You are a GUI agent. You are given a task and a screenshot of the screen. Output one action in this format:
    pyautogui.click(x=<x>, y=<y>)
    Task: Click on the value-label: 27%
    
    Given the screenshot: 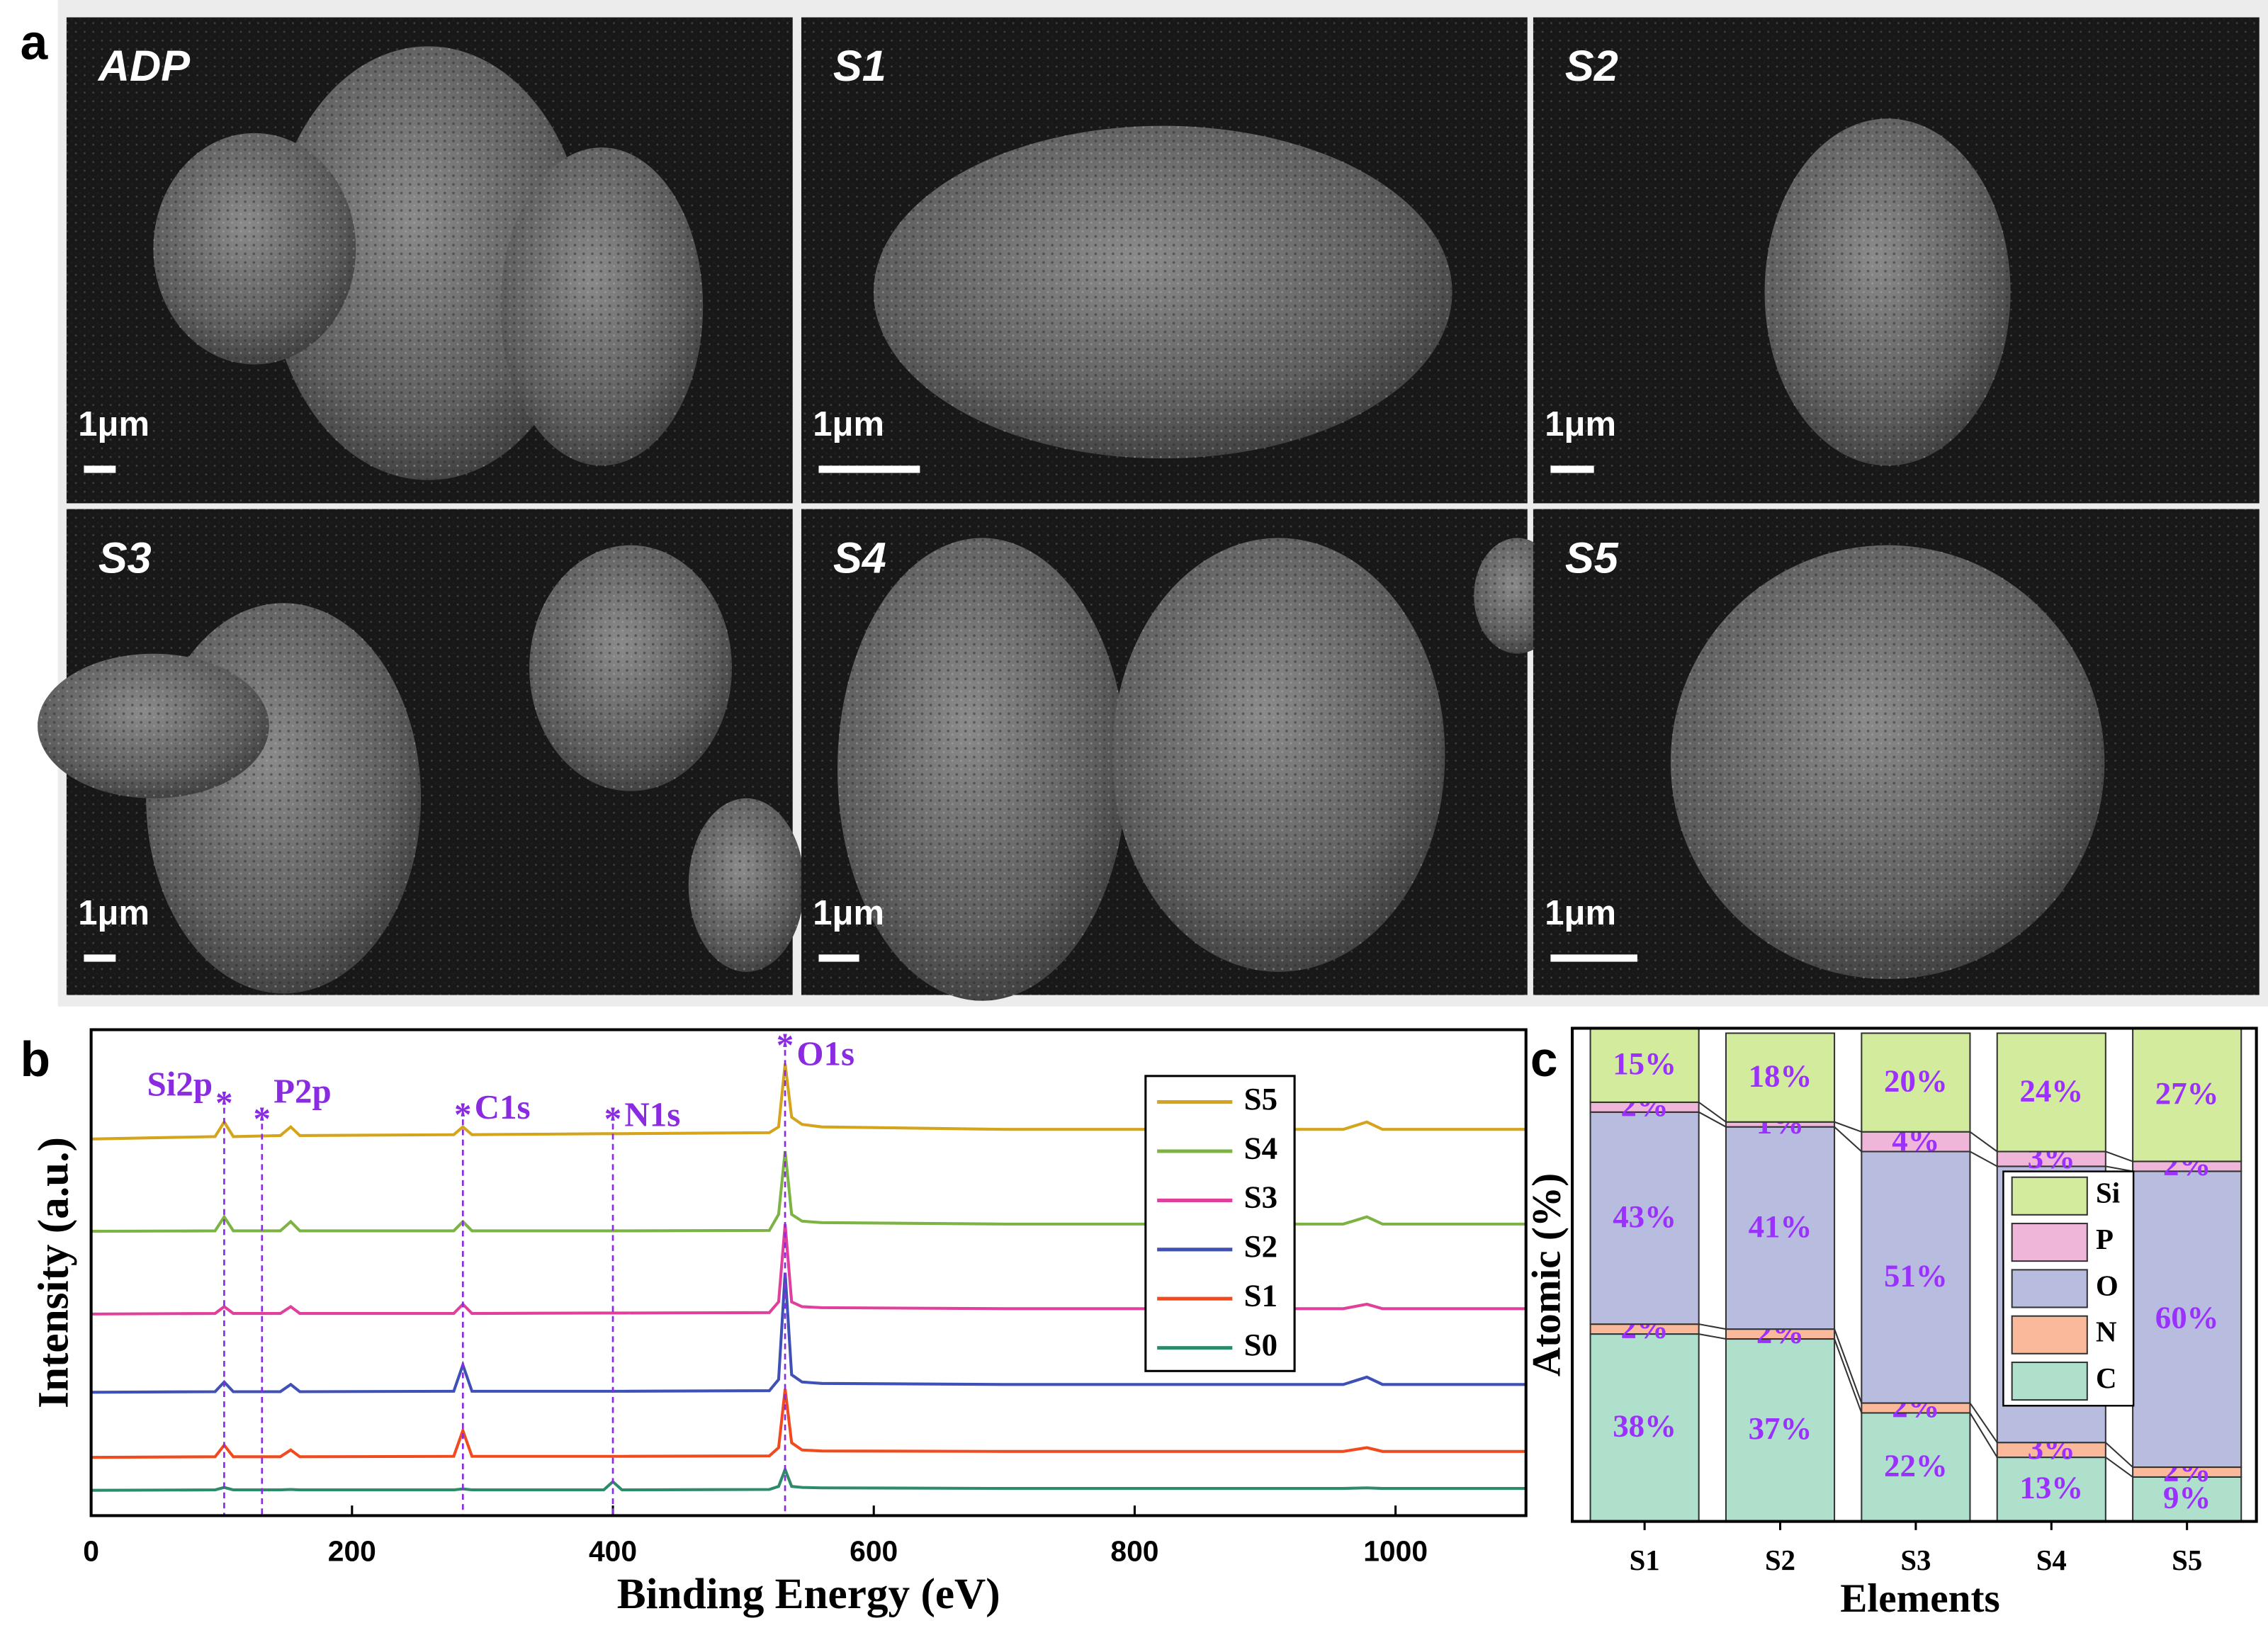 What is the action you would take?
    pyautogui.click(x=2187, y=1093)
    